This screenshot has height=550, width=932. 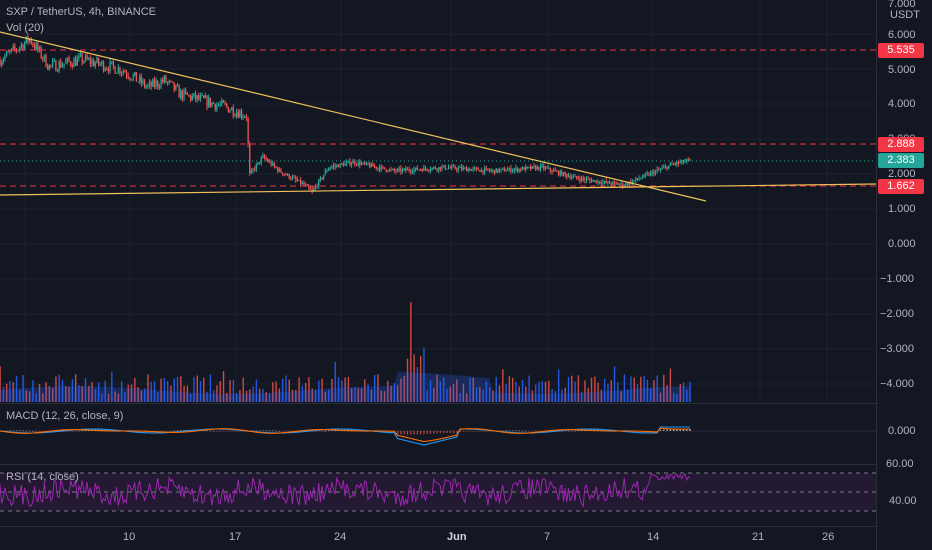 I want to click on support-badge: 1.662, so click(x=901, y=186).